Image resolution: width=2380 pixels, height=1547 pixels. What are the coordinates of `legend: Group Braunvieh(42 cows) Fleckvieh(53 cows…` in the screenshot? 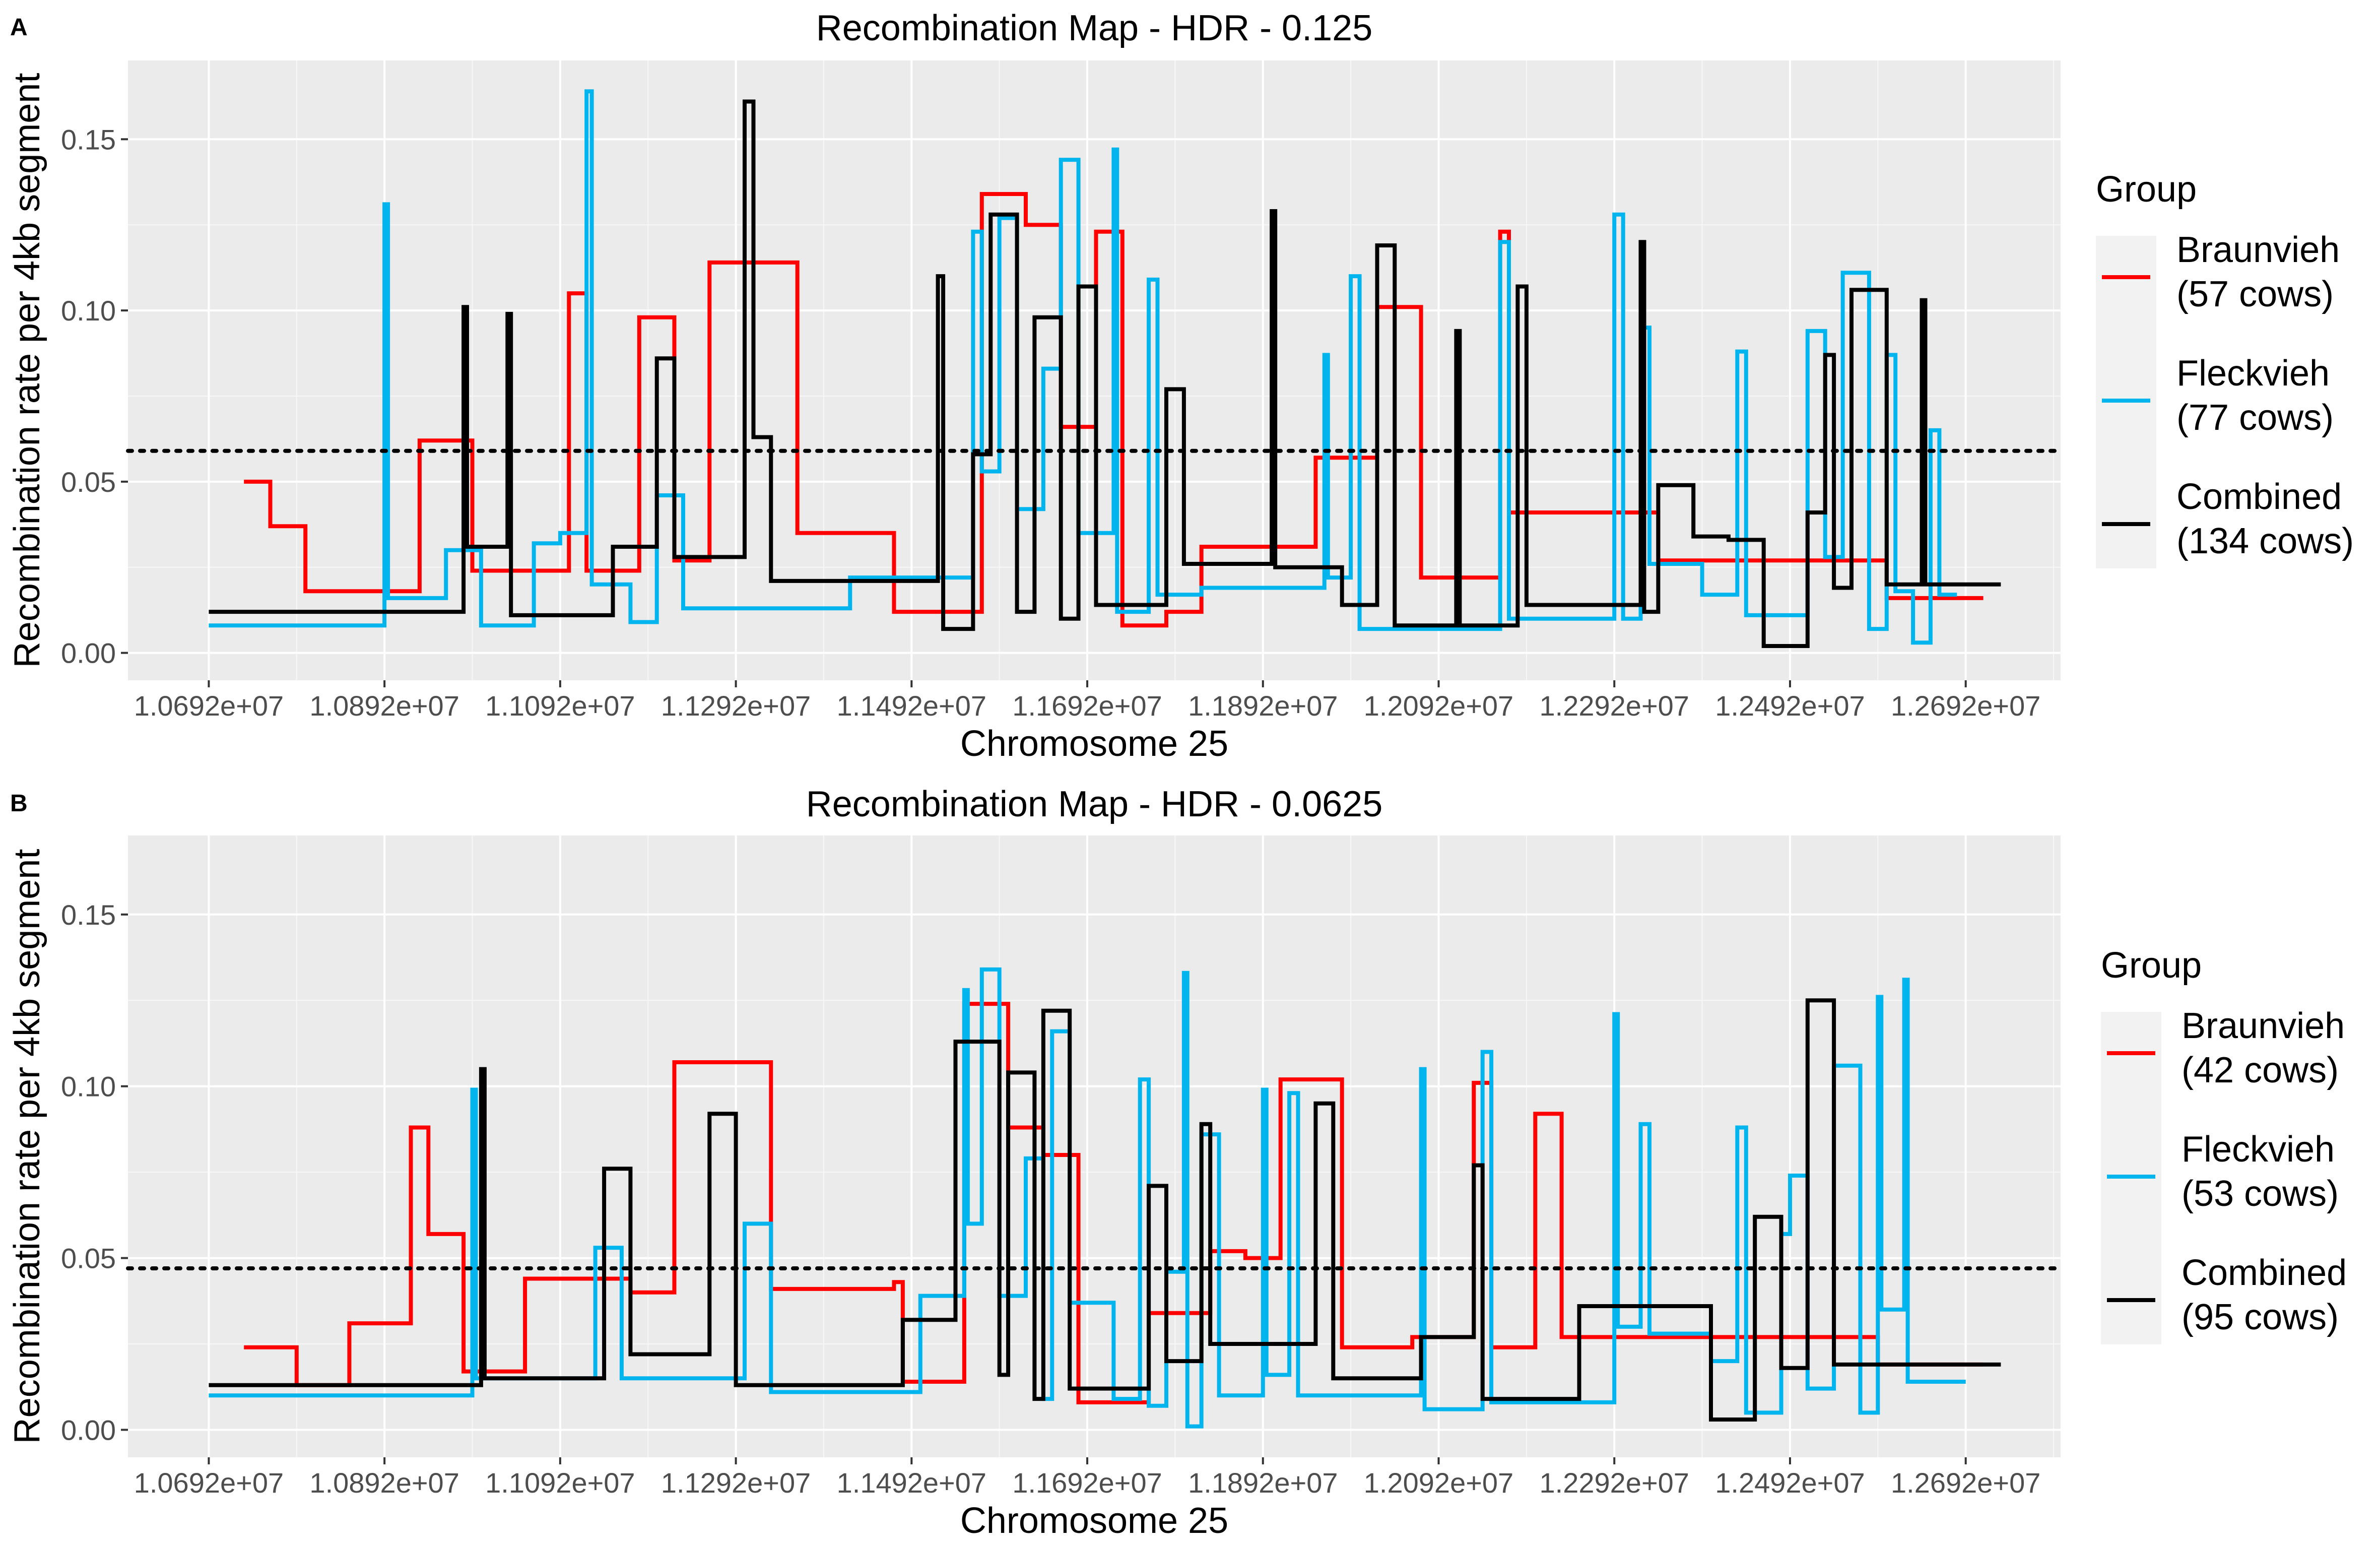 It's located at (2224, 1145).